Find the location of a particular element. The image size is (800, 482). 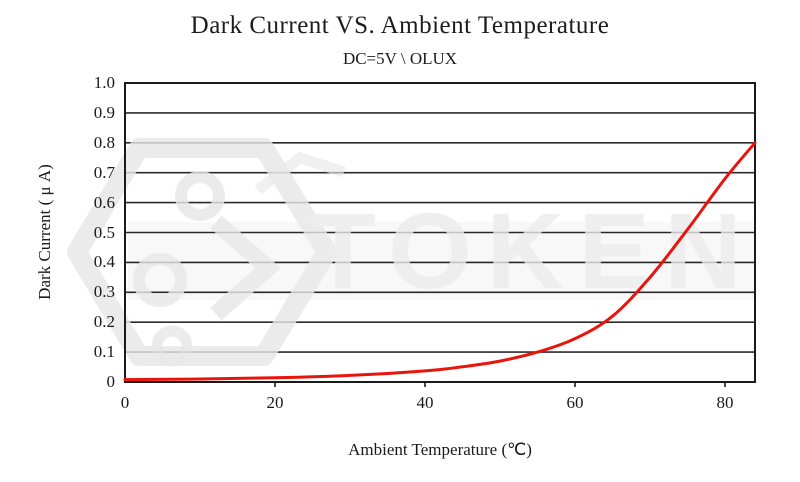

y-tick-label: 0.7 is located at coordinates (104, 172).